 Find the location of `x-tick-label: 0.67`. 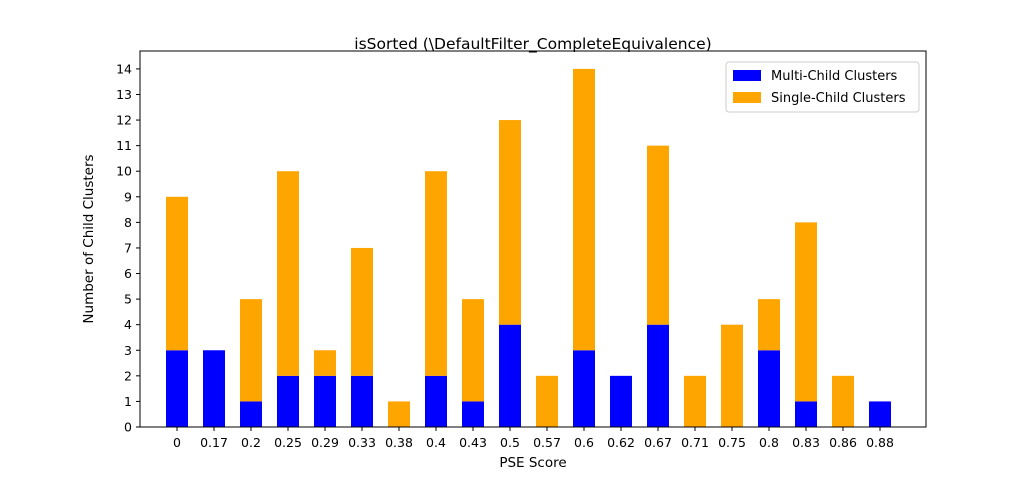

x-tick-label: 0.67 is located at coordinates (658, 442).